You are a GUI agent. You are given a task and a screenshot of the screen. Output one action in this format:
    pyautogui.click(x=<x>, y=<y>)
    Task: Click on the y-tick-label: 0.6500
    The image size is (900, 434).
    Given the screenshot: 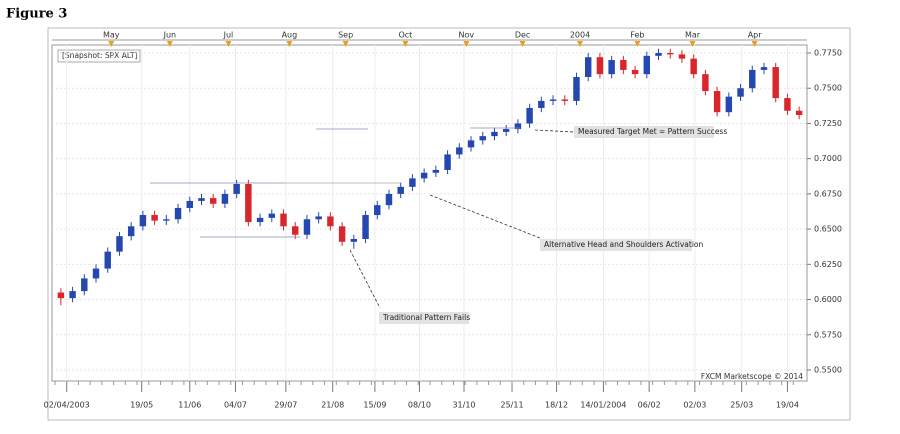 What is the action you would take?
    pyautogui.click(x=828, y=229)
    